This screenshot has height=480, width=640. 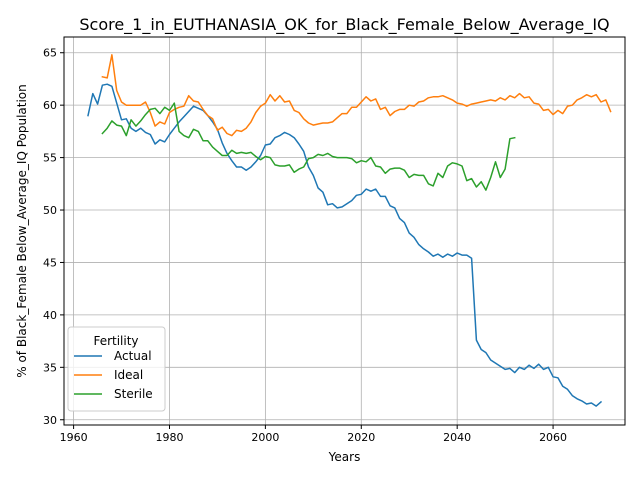 I want to click on series-line-ideal, so click(x=356, y=95).